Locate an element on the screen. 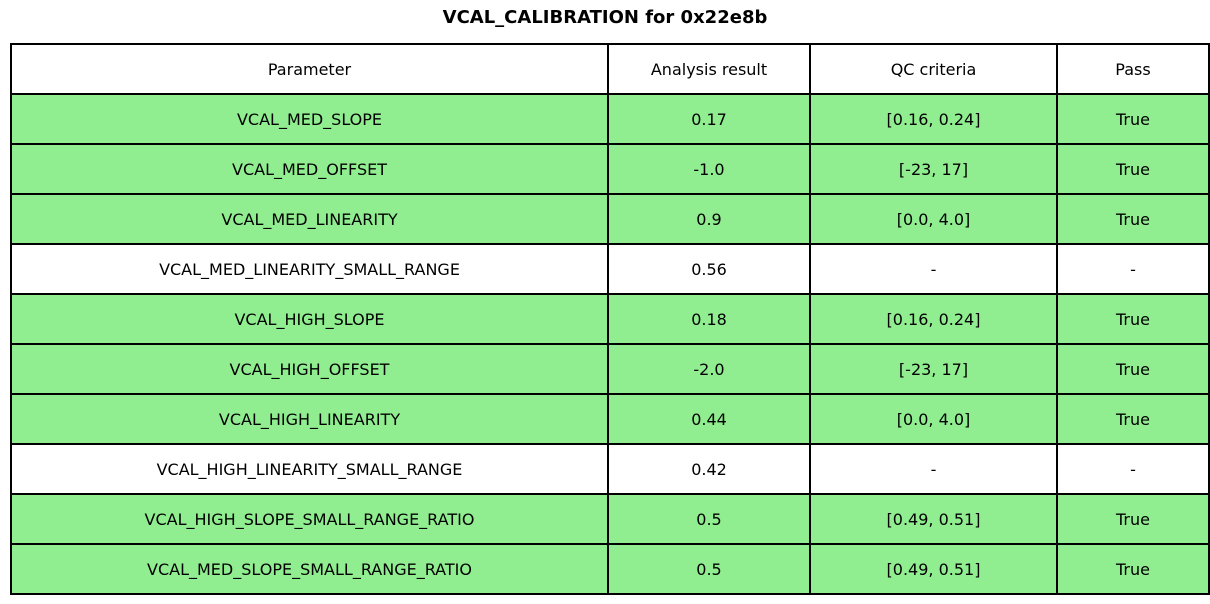 This screenshot has width=1210, height=604. cell-parameter: VCAL_HIGH_SLOPE_SMALL_RANGE_RATIO is located at coordinates (309, 519).